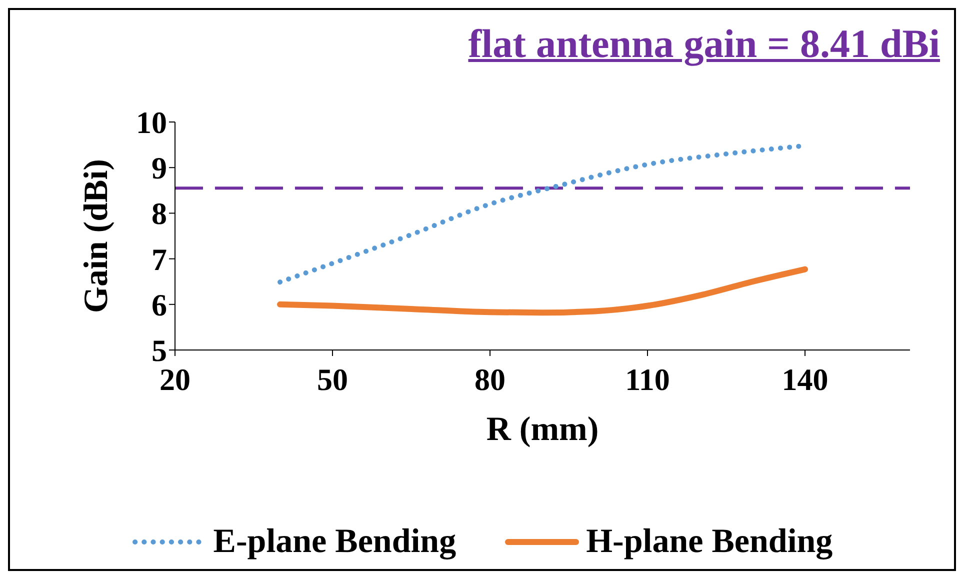 The height and width of the screenshot is (579, 964). What do you see at coordinates (709, 542) in the screenshot?
I see `legend-label: H-plane Bending` at bounding box center [709, 542].